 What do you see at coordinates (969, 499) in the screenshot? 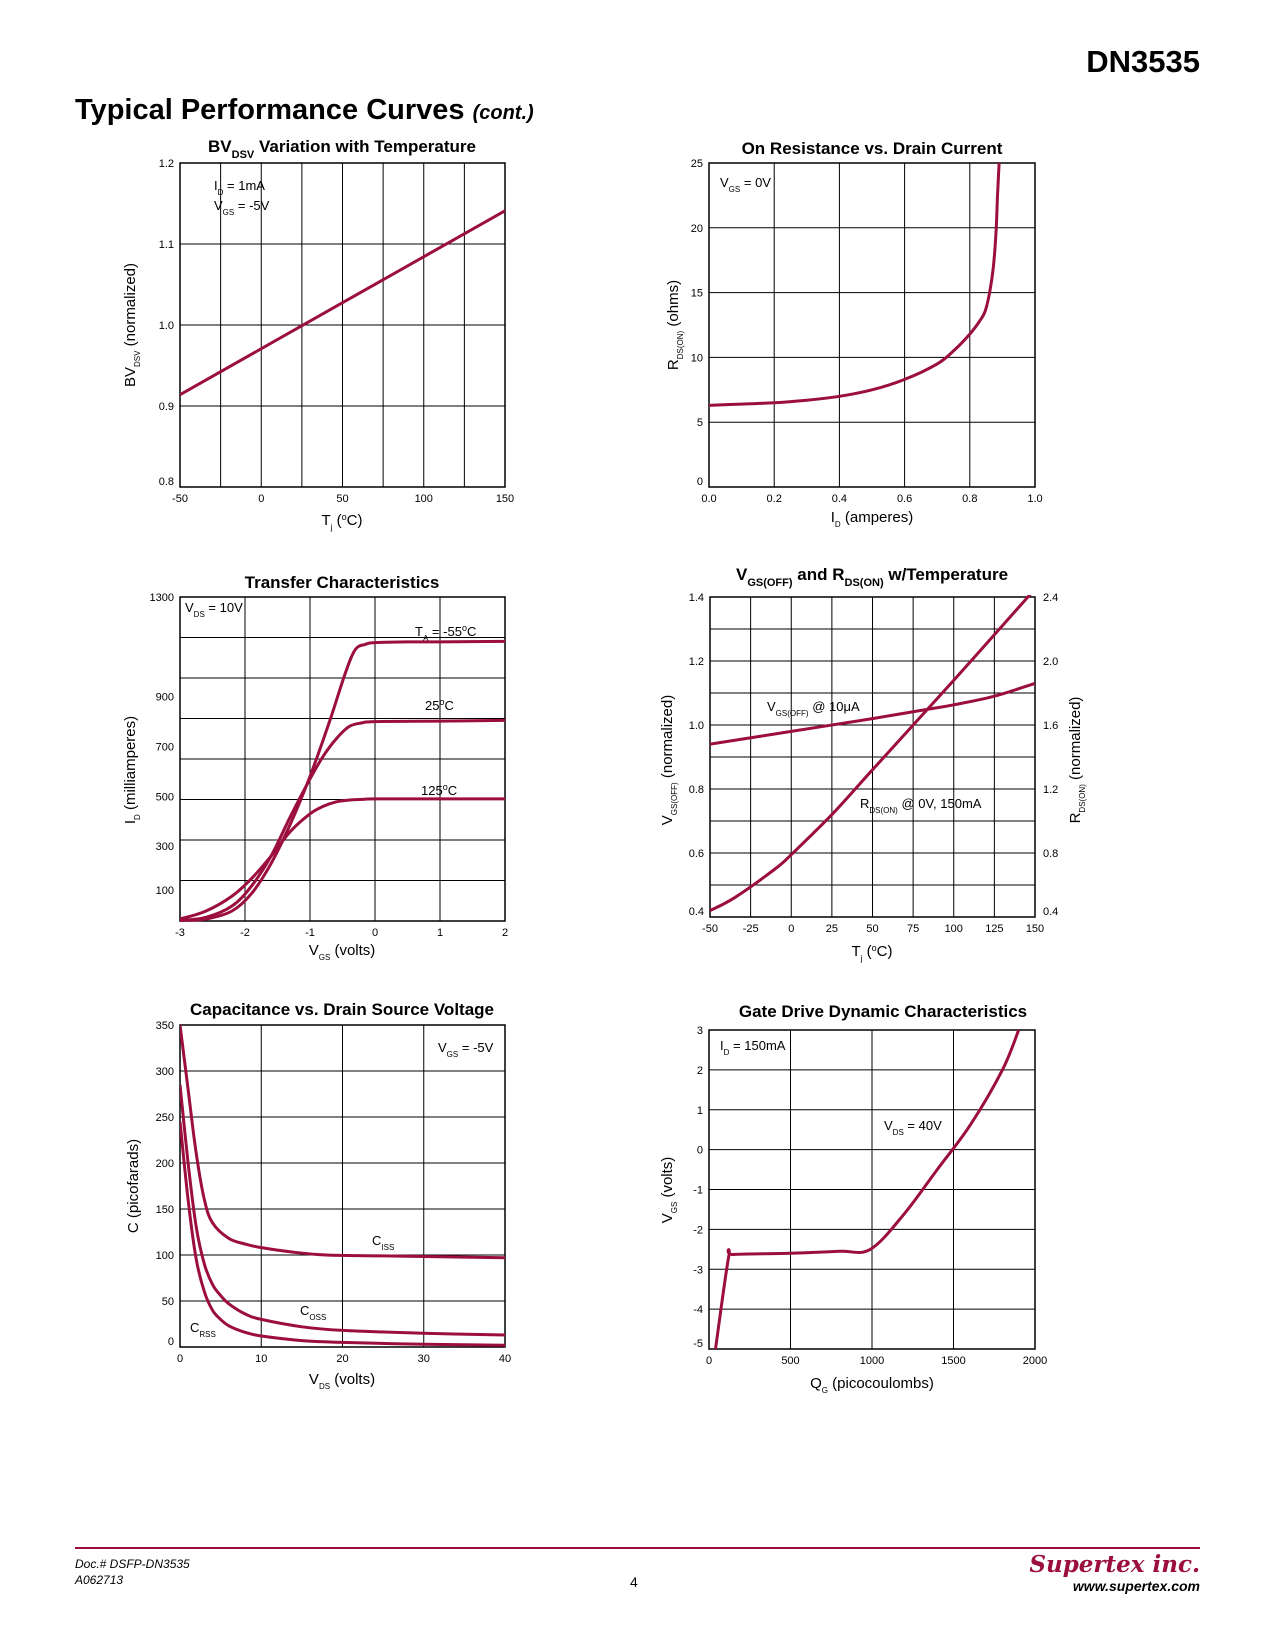
I see `x-tick-label: 0.8` at bounding box center [969, 499].